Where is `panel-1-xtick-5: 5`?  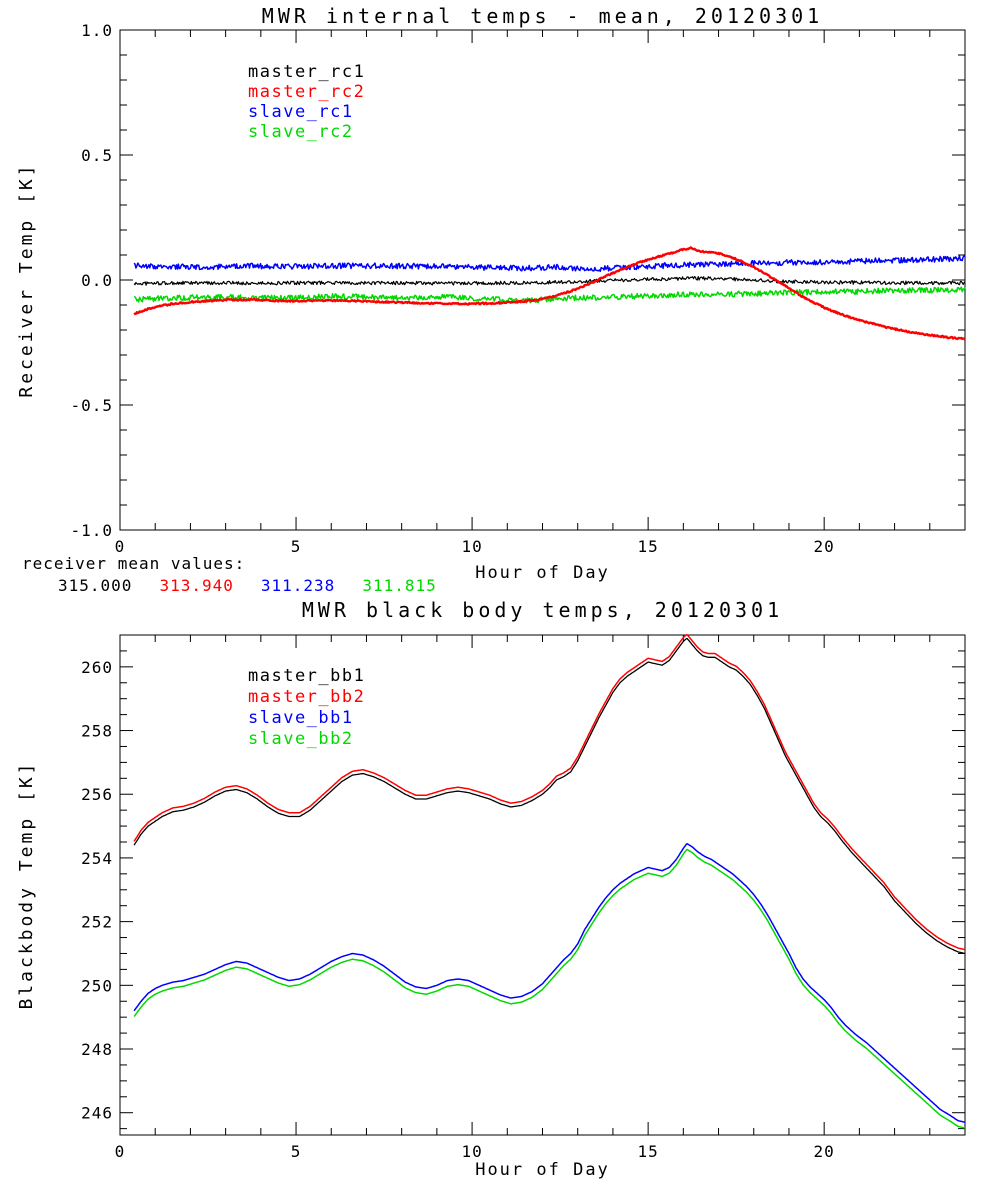
panel-1-xtick-5: 5 is located at coordinates (296, 1151).